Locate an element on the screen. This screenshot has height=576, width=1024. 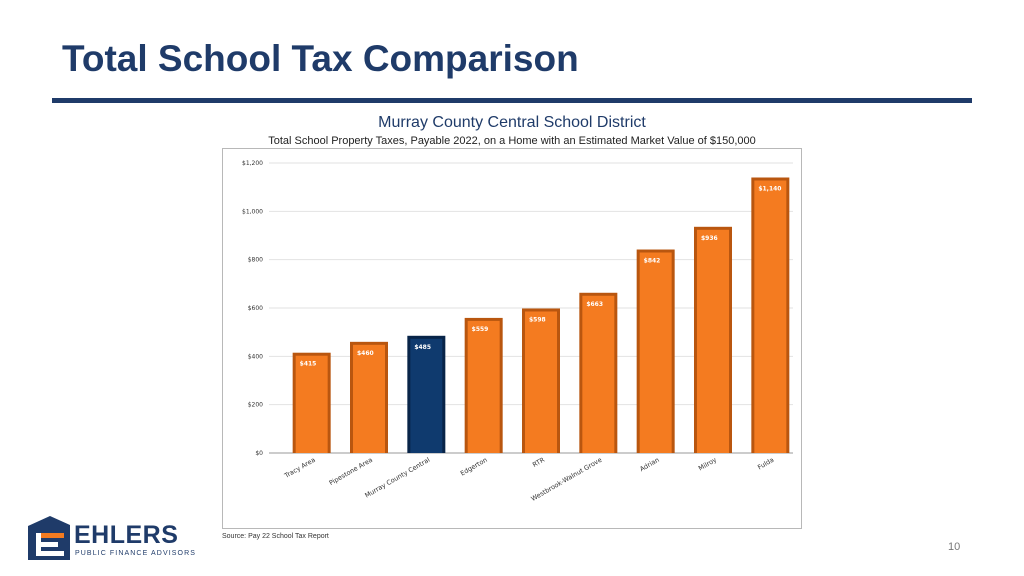
y-tick-label: $600 is located at coordinates (255, 308).